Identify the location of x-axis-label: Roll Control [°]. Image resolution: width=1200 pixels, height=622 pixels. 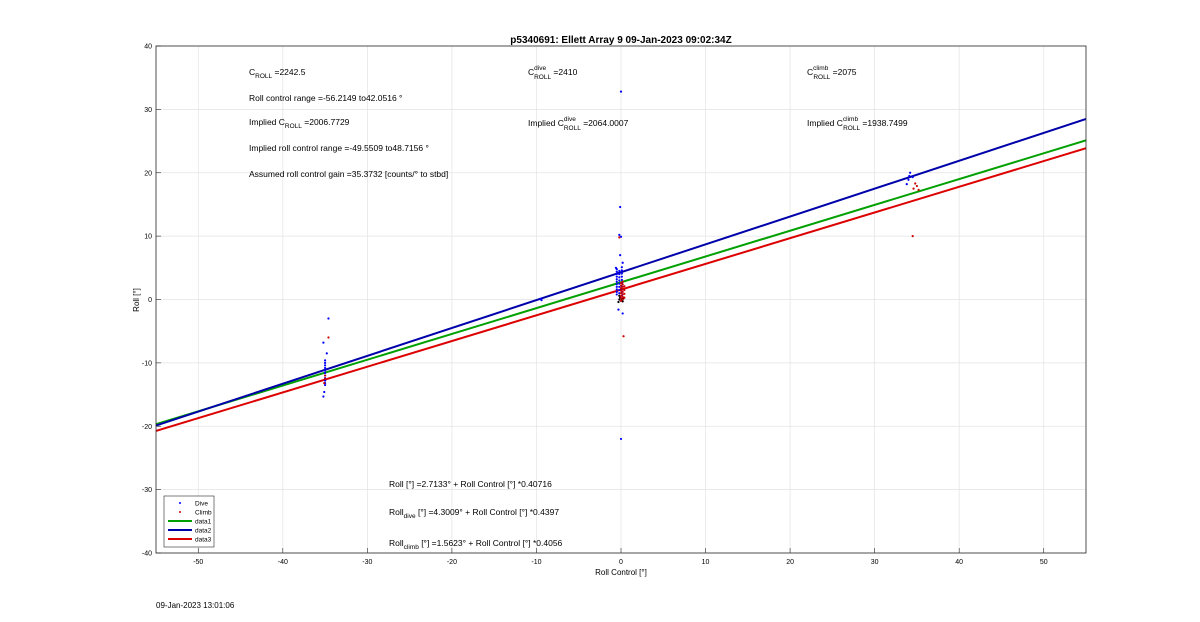
(621, 572).